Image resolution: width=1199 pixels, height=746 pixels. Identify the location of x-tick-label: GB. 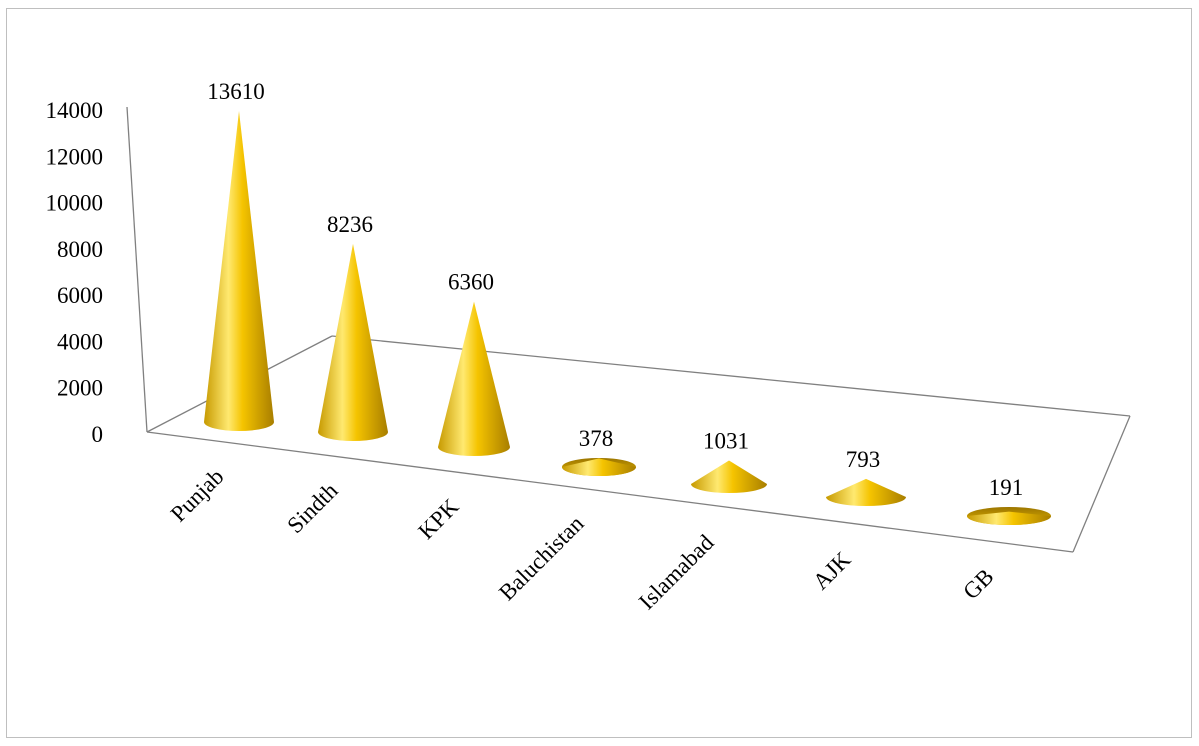
(978, 584).